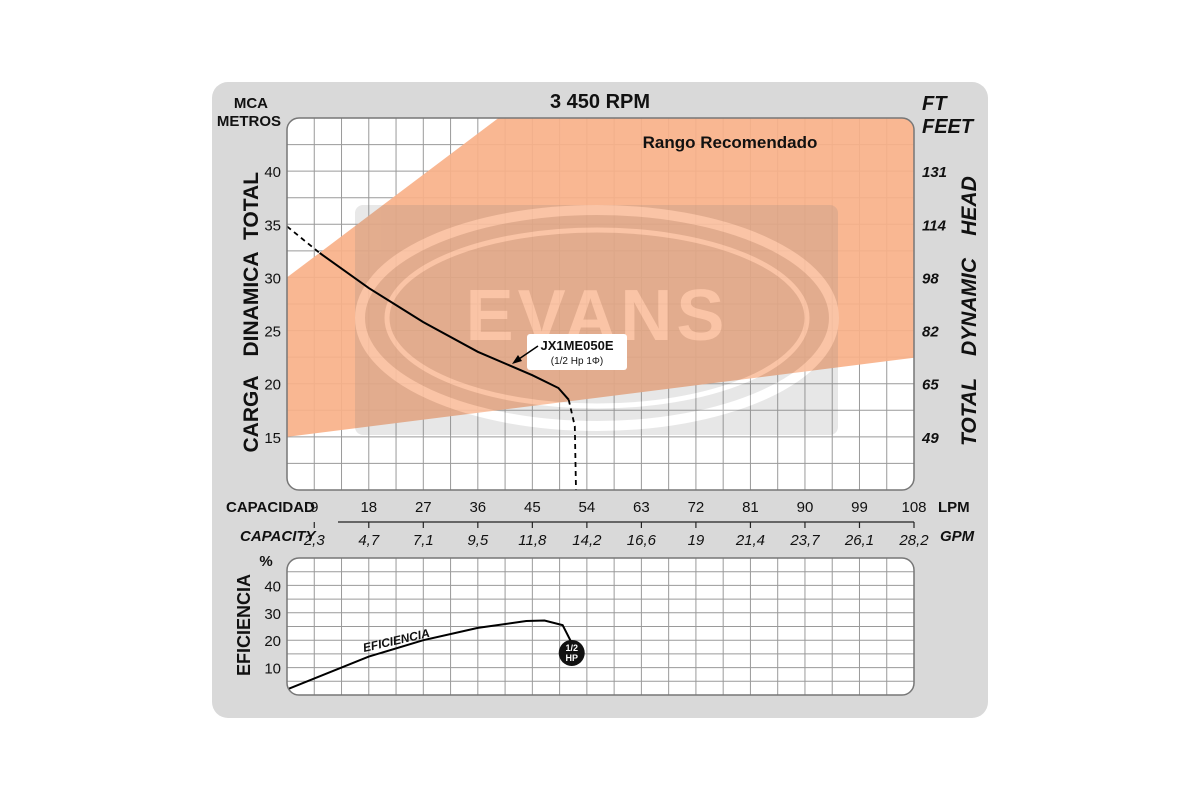  I want to click on efficiency-y-tick-label: 10, so click(272, 669).